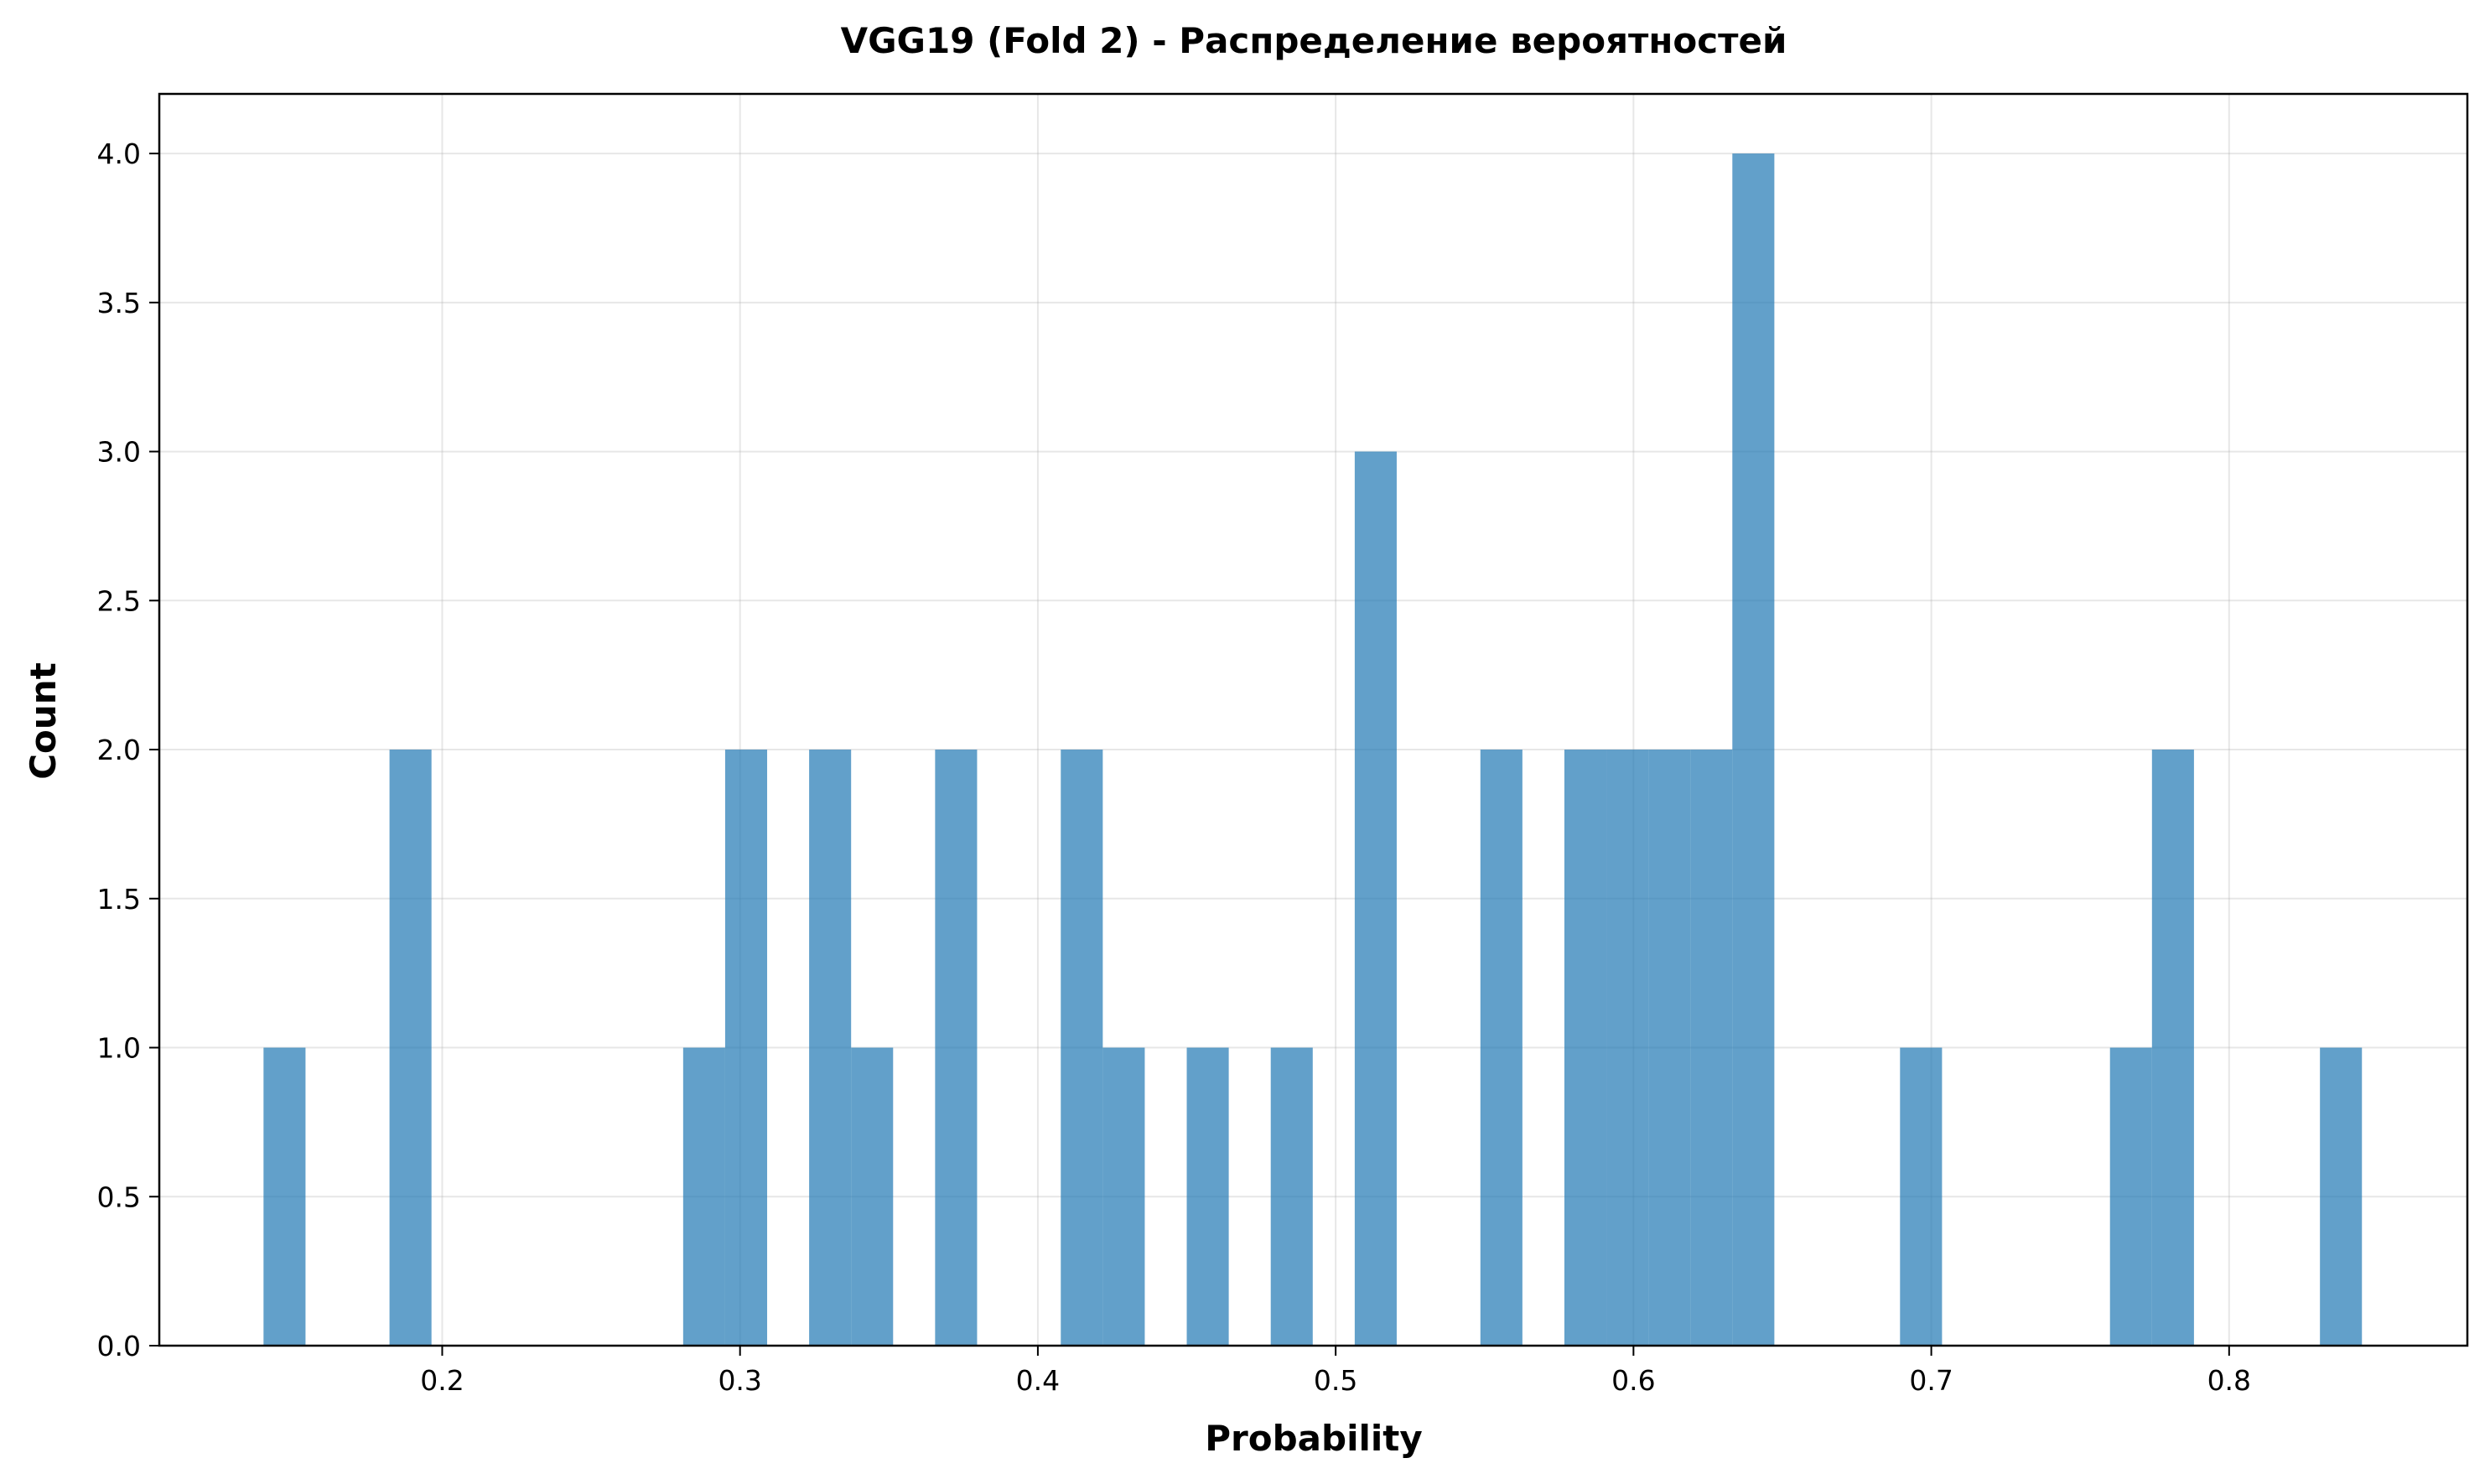 The height and width of the screenshot is (1484, 2490). Describe the element at coordinates (1633, 1380) in the screenshot. I see `x-tick-label: 0.6` at that location.